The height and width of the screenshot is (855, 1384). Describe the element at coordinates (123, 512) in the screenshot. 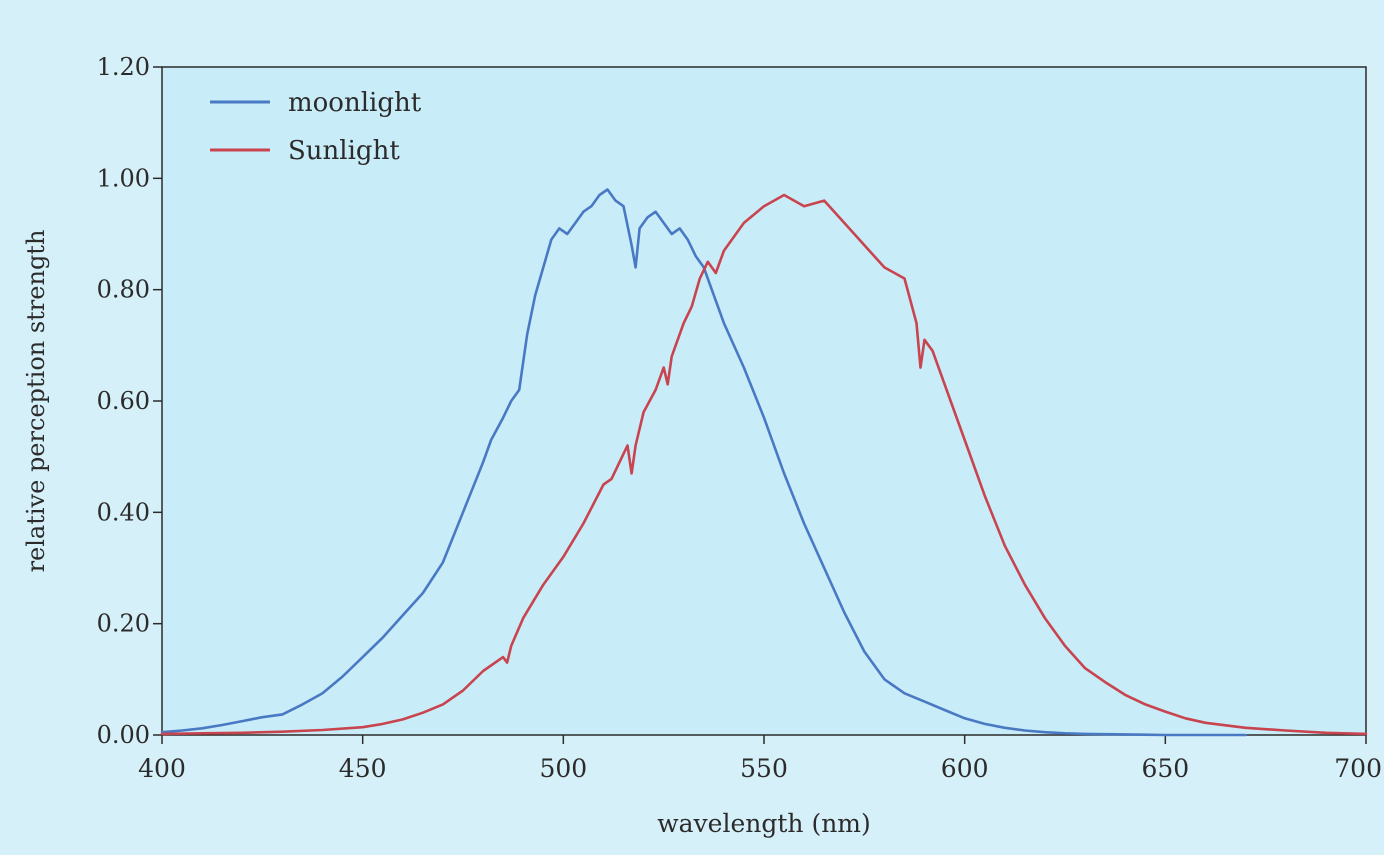

I see `y-tick-label: 0.40` at that location.